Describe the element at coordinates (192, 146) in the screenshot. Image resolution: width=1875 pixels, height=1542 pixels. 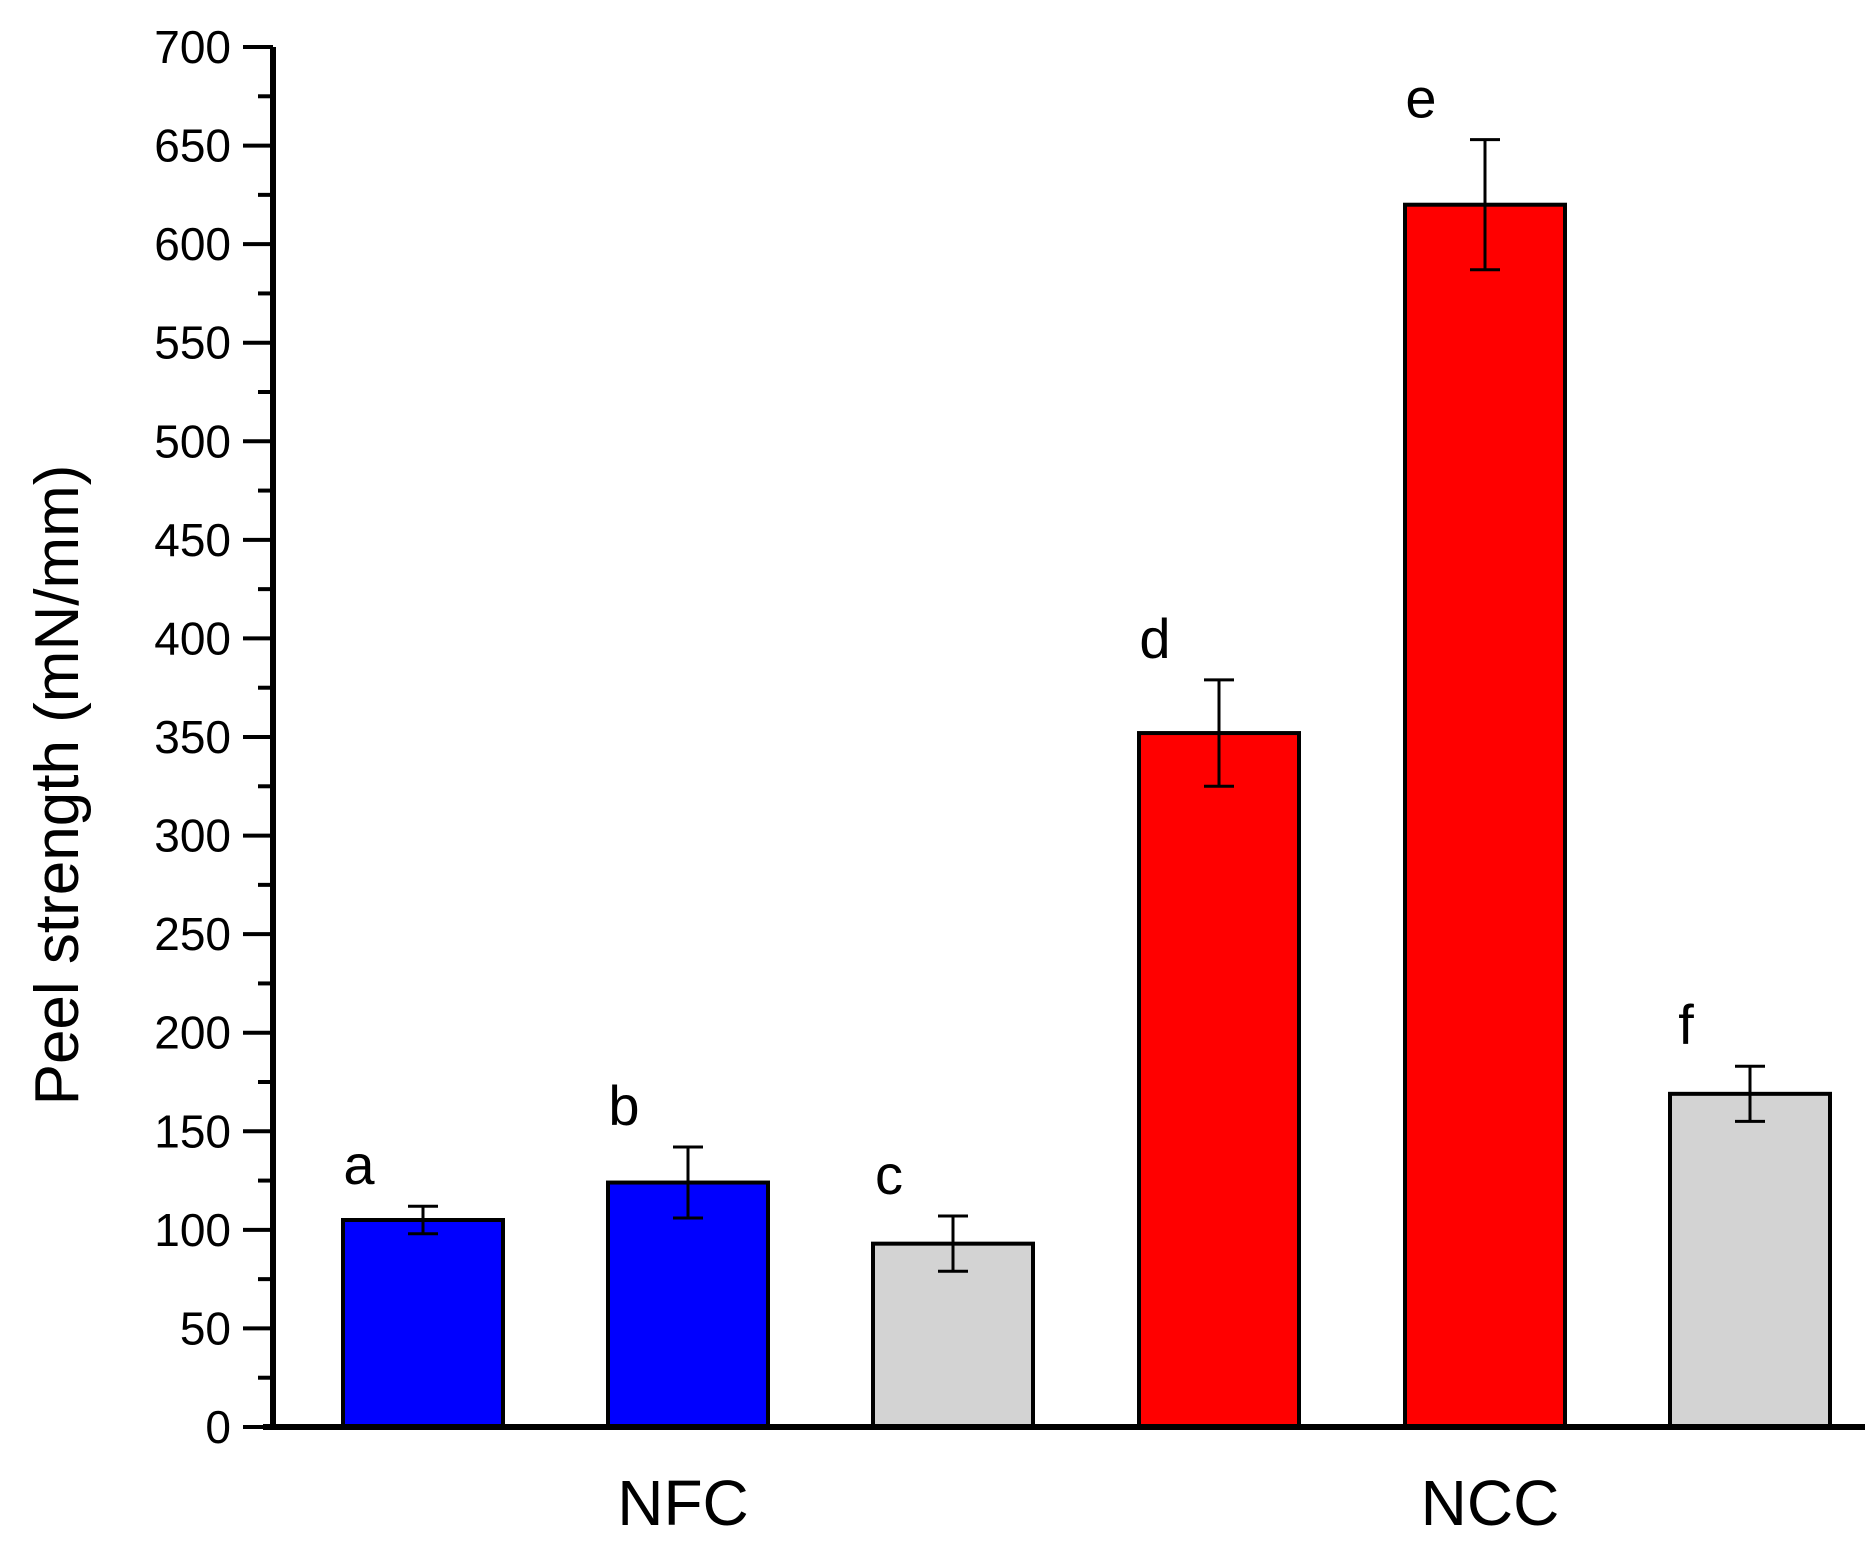
I see `y-tick-label: 650` at that location.